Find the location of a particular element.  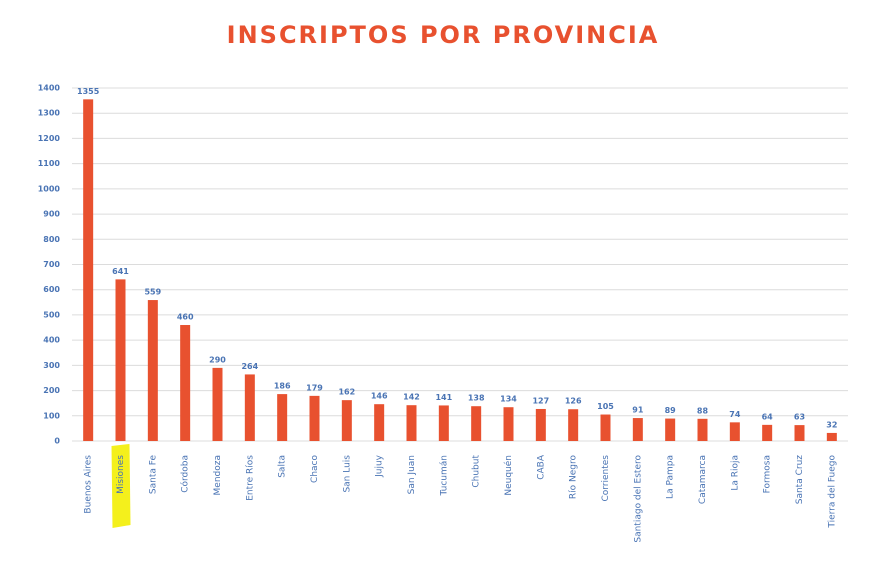

value-label: 162 is located at coordinates (346, 392).